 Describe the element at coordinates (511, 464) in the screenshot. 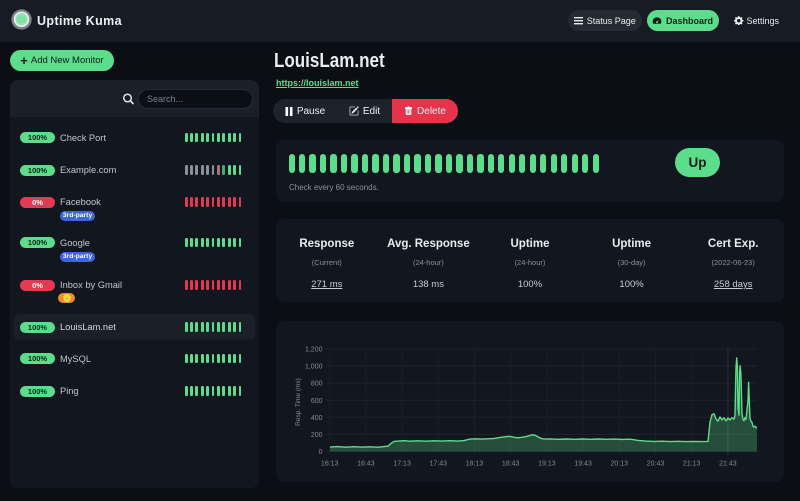

I see `svg-text: 18:43` at that location.